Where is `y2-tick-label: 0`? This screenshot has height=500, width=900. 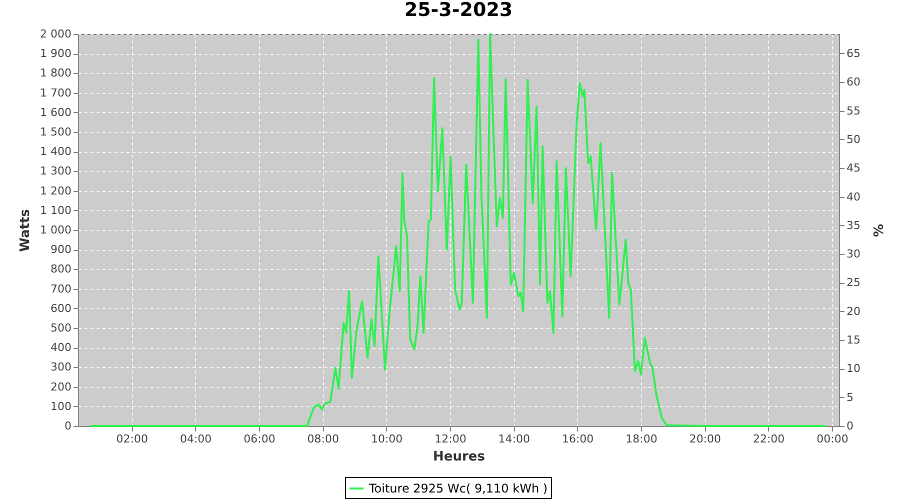
y2-tick-label: 0 is located at coordinates (850, 426).